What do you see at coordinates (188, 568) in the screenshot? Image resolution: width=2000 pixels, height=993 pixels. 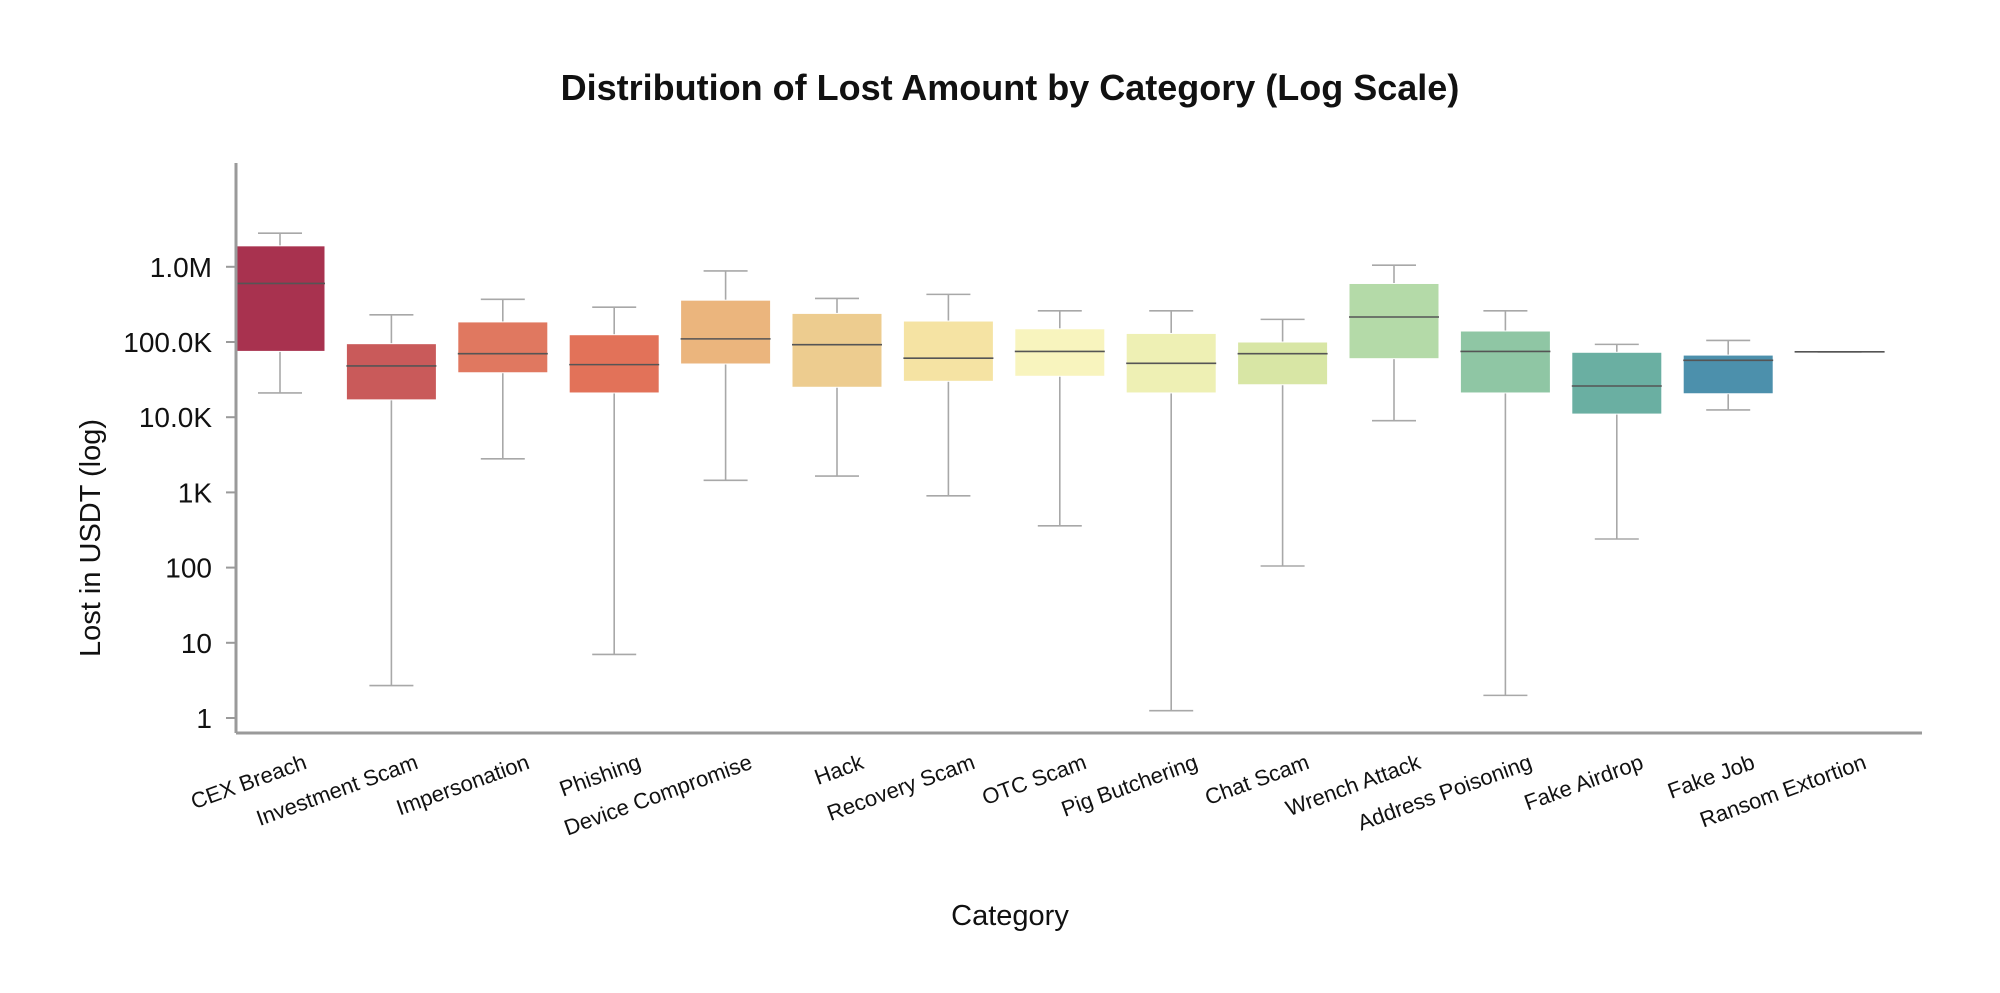 I see `y-tick-label: 100` at bounding box center [188, 568].